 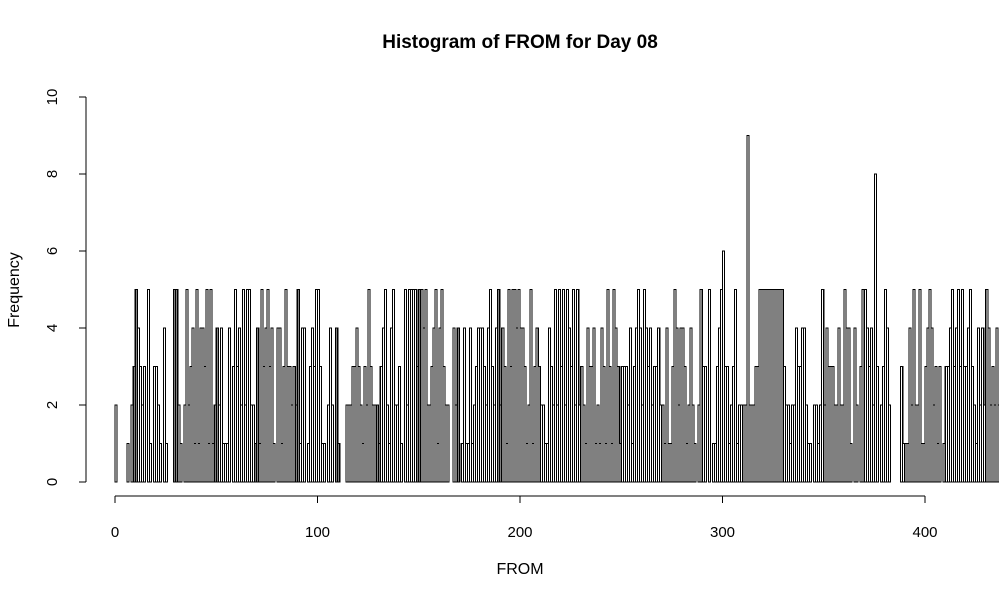 What do you see at coordinates (52, 174) in the screenshot?
I see `y-tick-label: 8` at bounding box center [52, 174].